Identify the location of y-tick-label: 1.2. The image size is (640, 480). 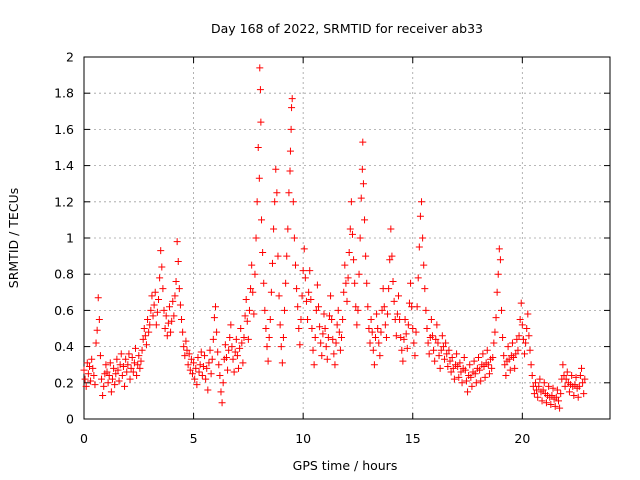
(64, 201).